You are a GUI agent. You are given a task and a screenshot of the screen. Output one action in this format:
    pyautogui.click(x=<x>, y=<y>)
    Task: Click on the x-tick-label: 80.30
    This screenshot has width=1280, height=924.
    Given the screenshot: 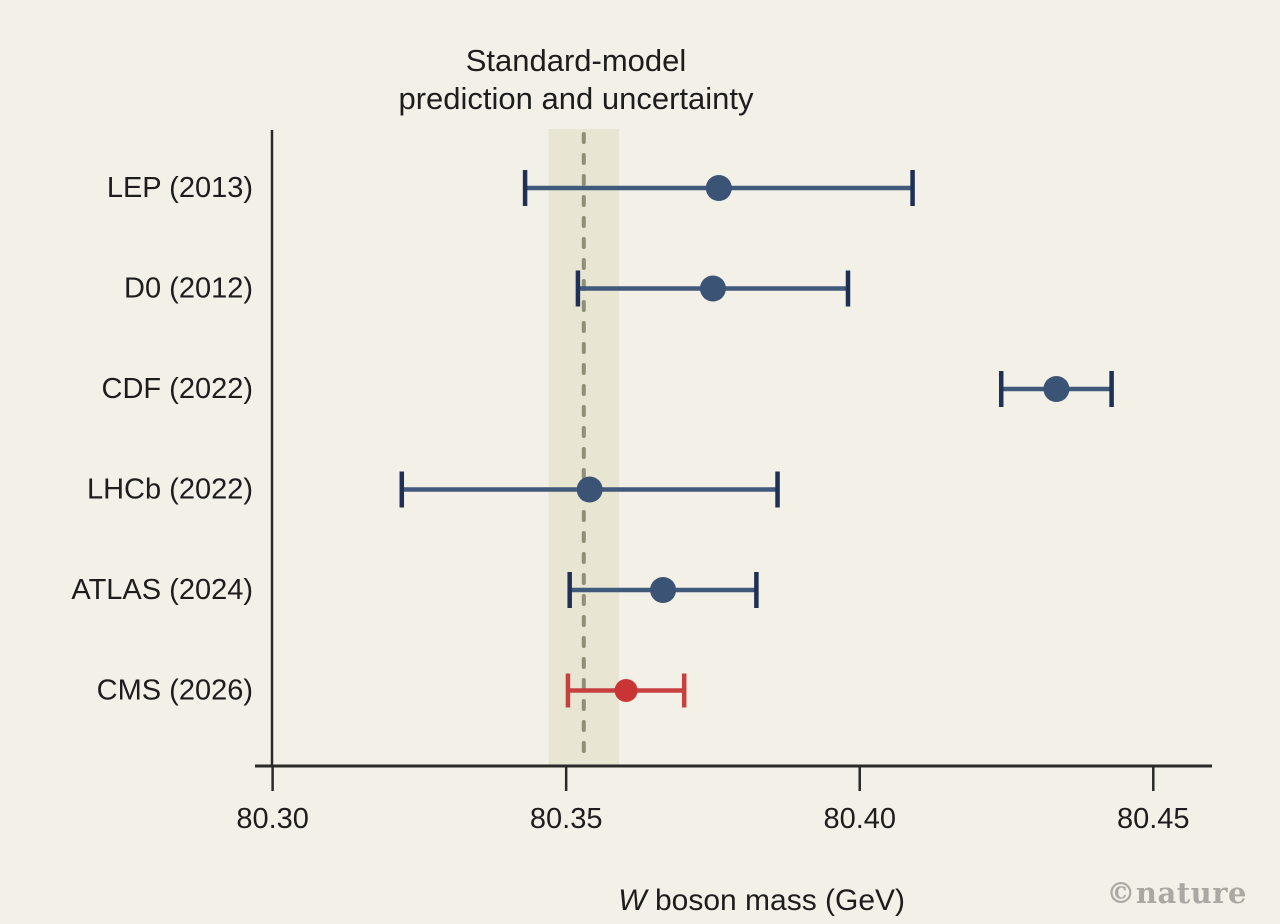 What is the action you would take?
    pyautogui.click(x=272, y=819)
    